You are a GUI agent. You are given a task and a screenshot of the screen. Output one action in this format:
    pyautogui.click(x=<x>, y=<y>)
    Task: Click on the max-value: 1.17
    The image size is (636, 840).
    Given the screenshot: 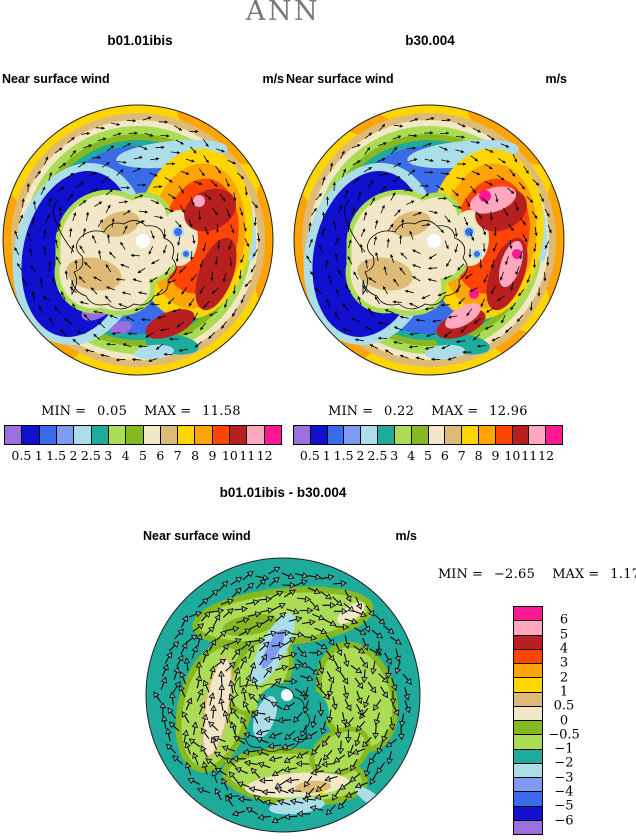 What is the action you would take?
    pyautogui.click(x=623, y=574)
    